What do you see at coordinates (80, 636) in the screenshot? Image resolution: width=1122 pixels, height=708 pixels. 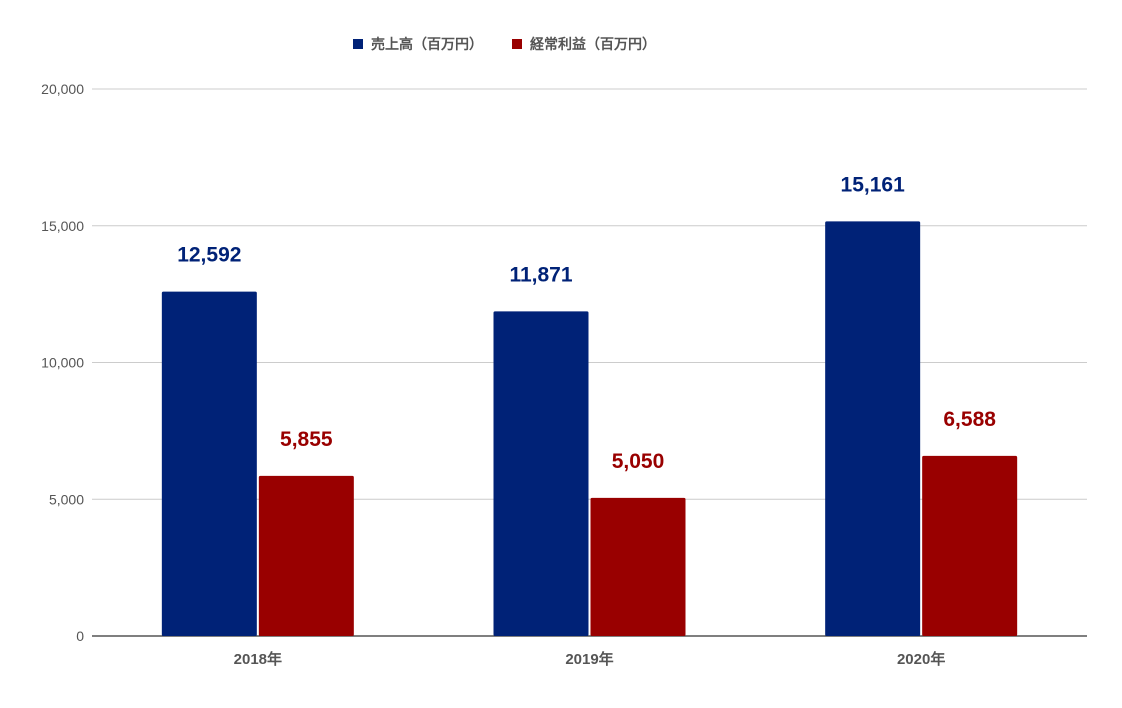 I see `y-tick-label: 0` at bounding box center [80, 636].